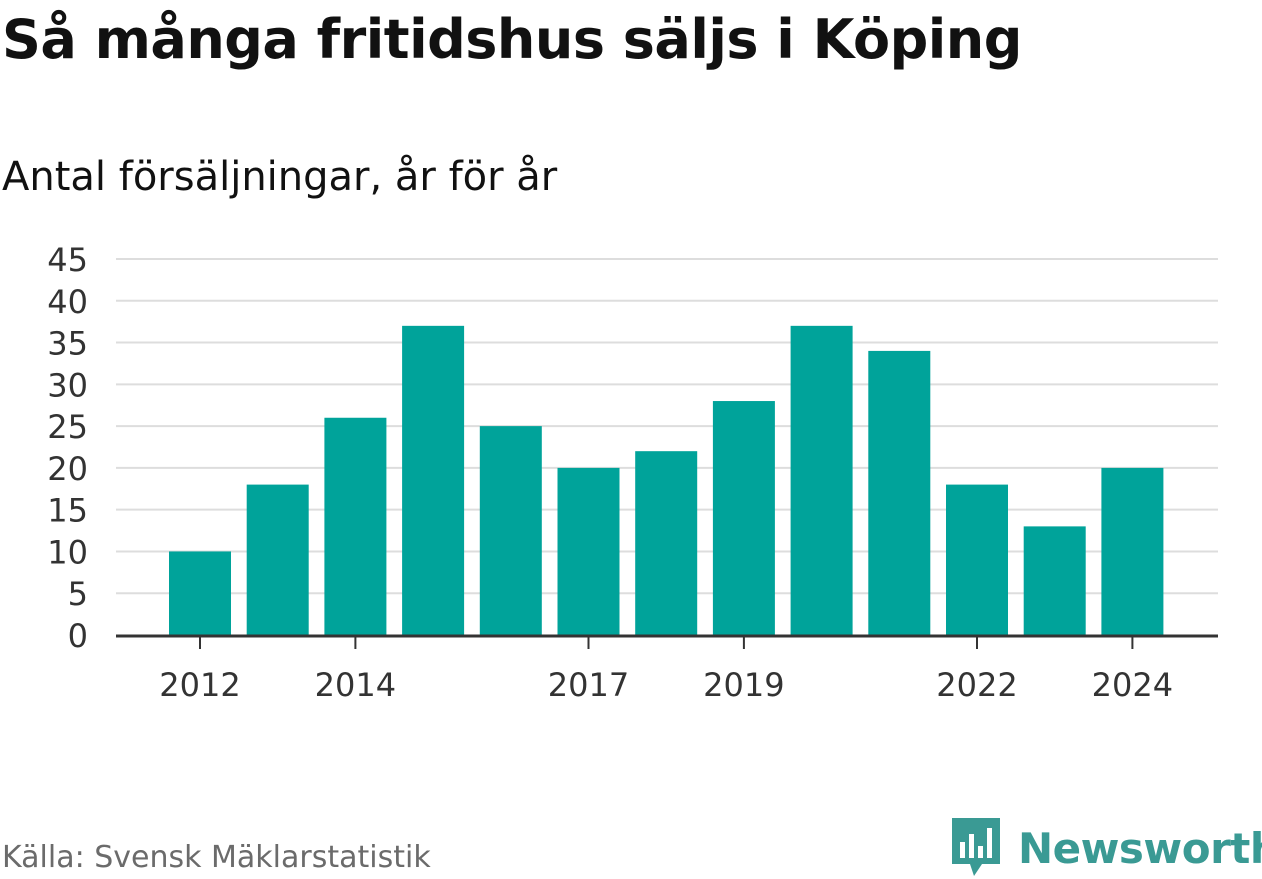 This screenshot has height=879, width=1262. What do you see at coordinates (976, 847) in the screenshot?
I see `newsworthy-logo-icon` at bounding box center [976, 847].